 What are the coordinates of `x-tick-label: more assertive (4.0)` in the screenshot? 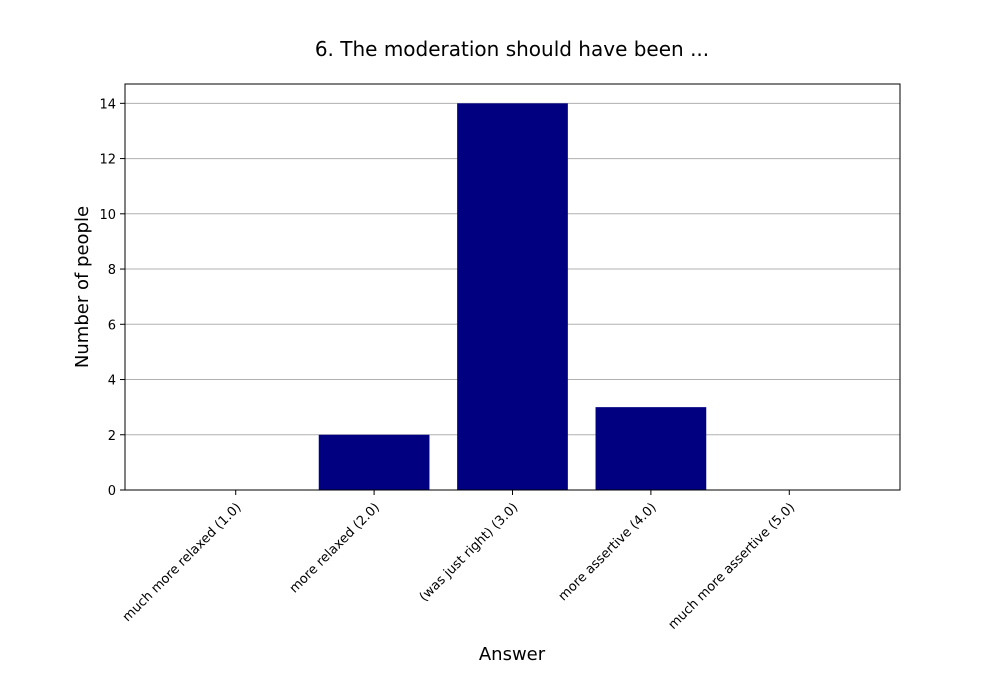 It's located at (608, 552).